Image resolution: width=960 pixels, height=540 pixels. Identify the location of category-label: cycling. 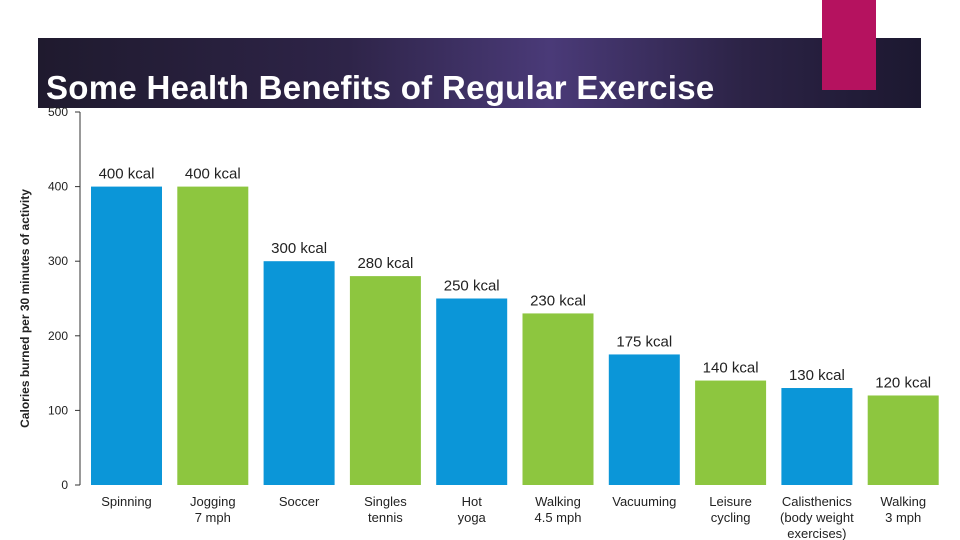
(731, 517).